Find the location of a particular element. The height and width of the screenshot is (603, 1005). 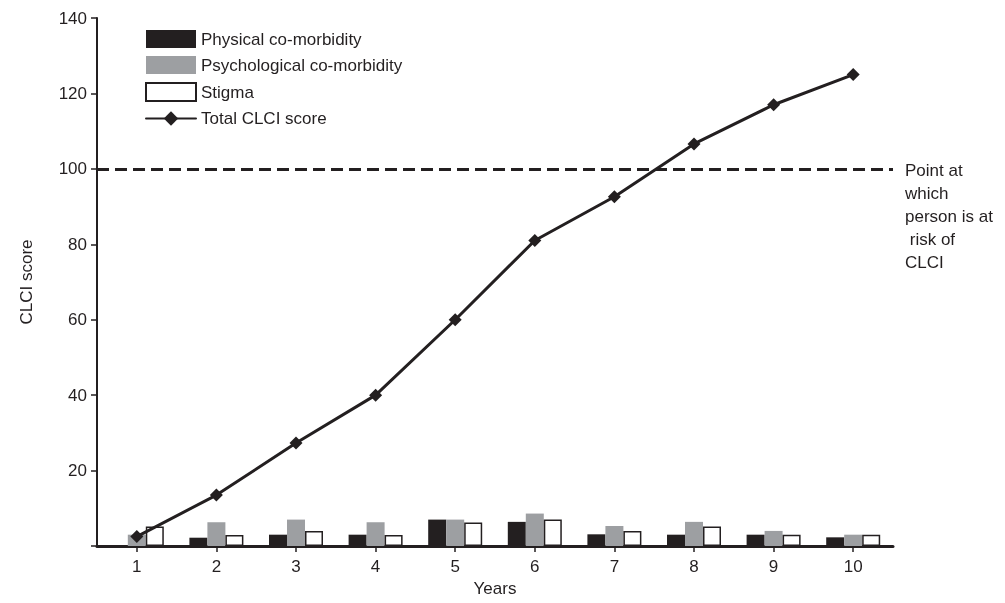

y-tick-label: 40 is located at coordinates (77, 395).